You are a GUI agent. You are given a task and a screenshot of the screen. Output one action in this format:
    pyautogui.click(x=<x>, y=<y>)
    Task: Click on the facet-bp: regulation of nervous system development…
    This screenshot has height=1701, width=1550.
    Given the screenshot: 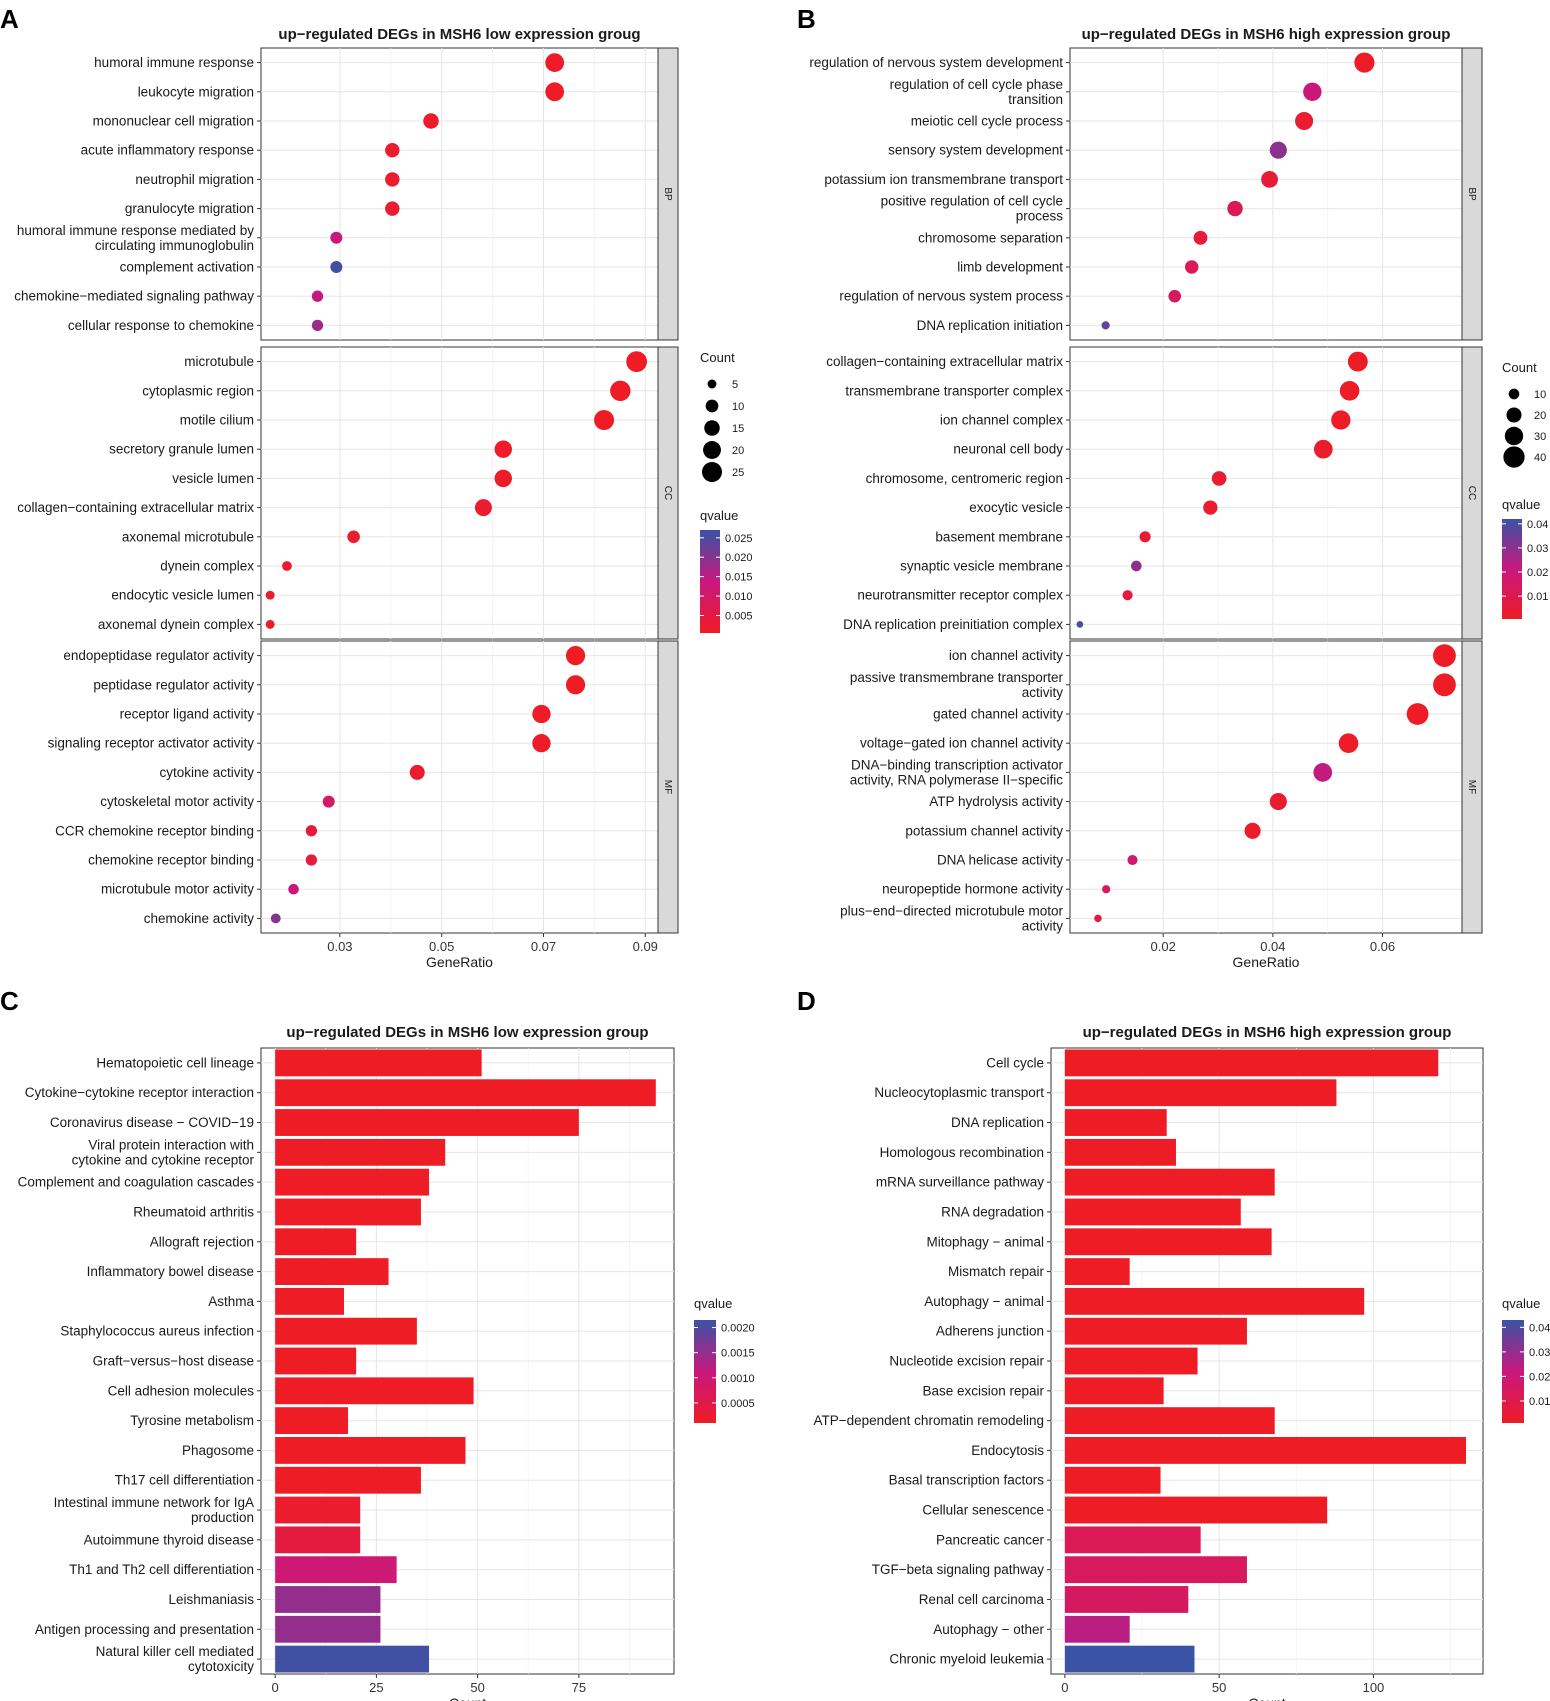 What is the action you would take?
    pyautogui.click(x=1146, y=194)
    